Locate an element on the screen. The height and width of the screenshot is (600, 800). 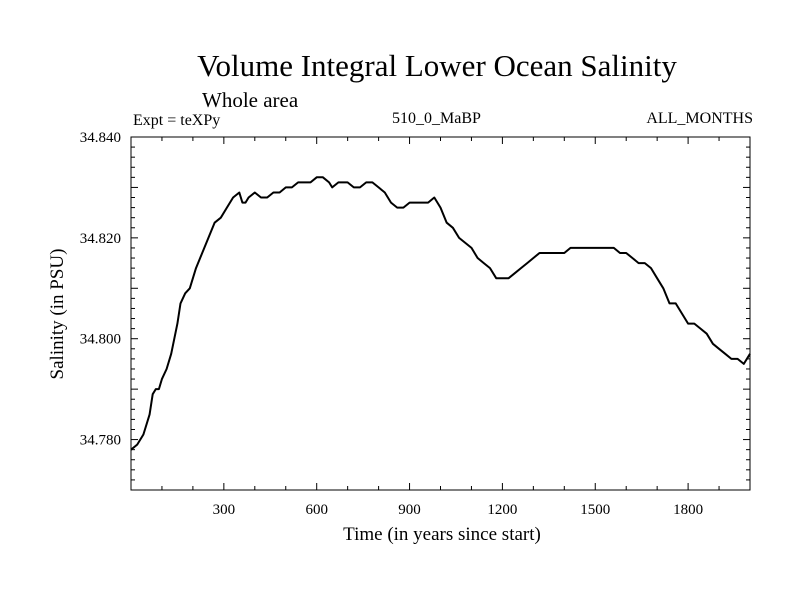
experiment-label: Expt = teXPy is located at coordinates (177, 120).